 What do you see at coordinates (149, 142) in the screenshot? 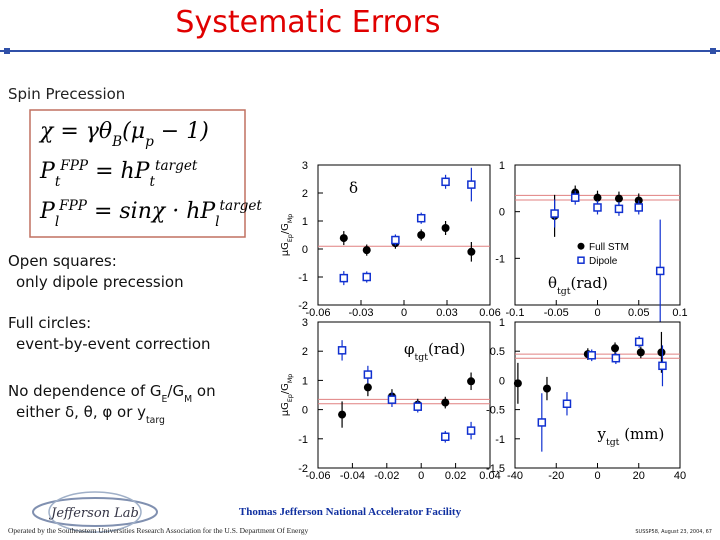
I see `text-part: p` at bounding box center [149, 142].